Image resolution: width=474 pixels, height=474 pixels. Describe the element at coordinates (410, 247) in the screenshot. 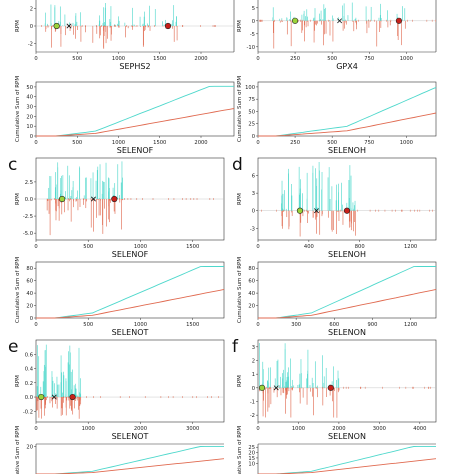

I see `x-tick-label: 1200` at that location.